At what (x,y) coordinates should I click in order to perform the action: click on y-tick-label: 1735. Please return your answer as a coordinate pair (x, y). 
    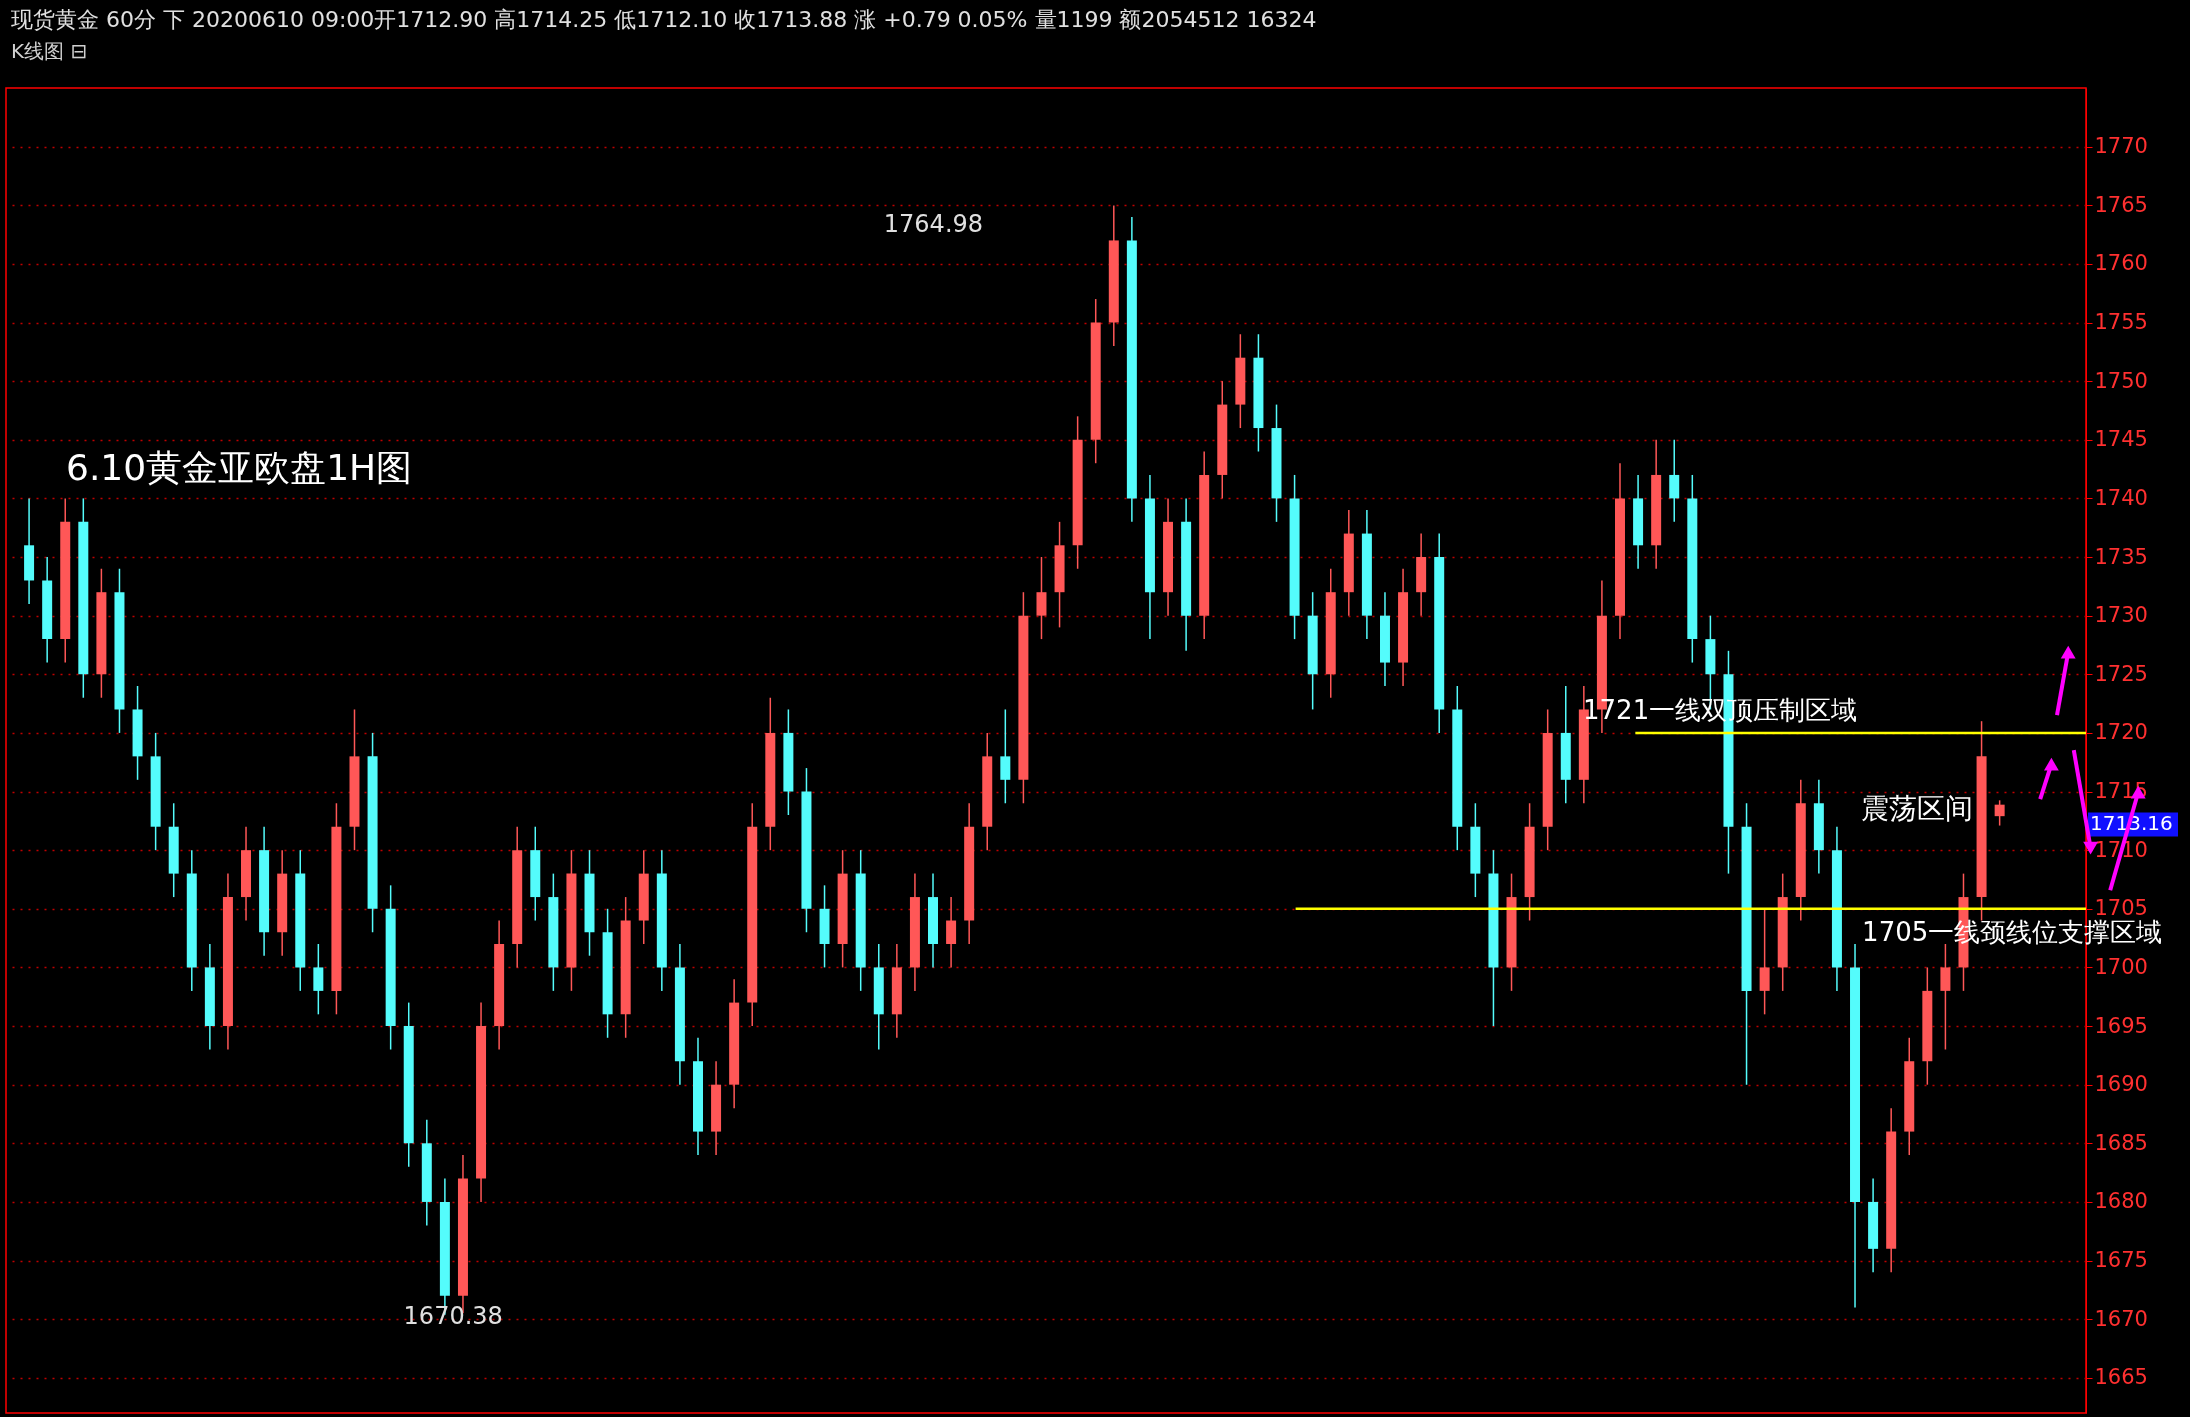
    Looking at the image, I should click on (2121, 556).